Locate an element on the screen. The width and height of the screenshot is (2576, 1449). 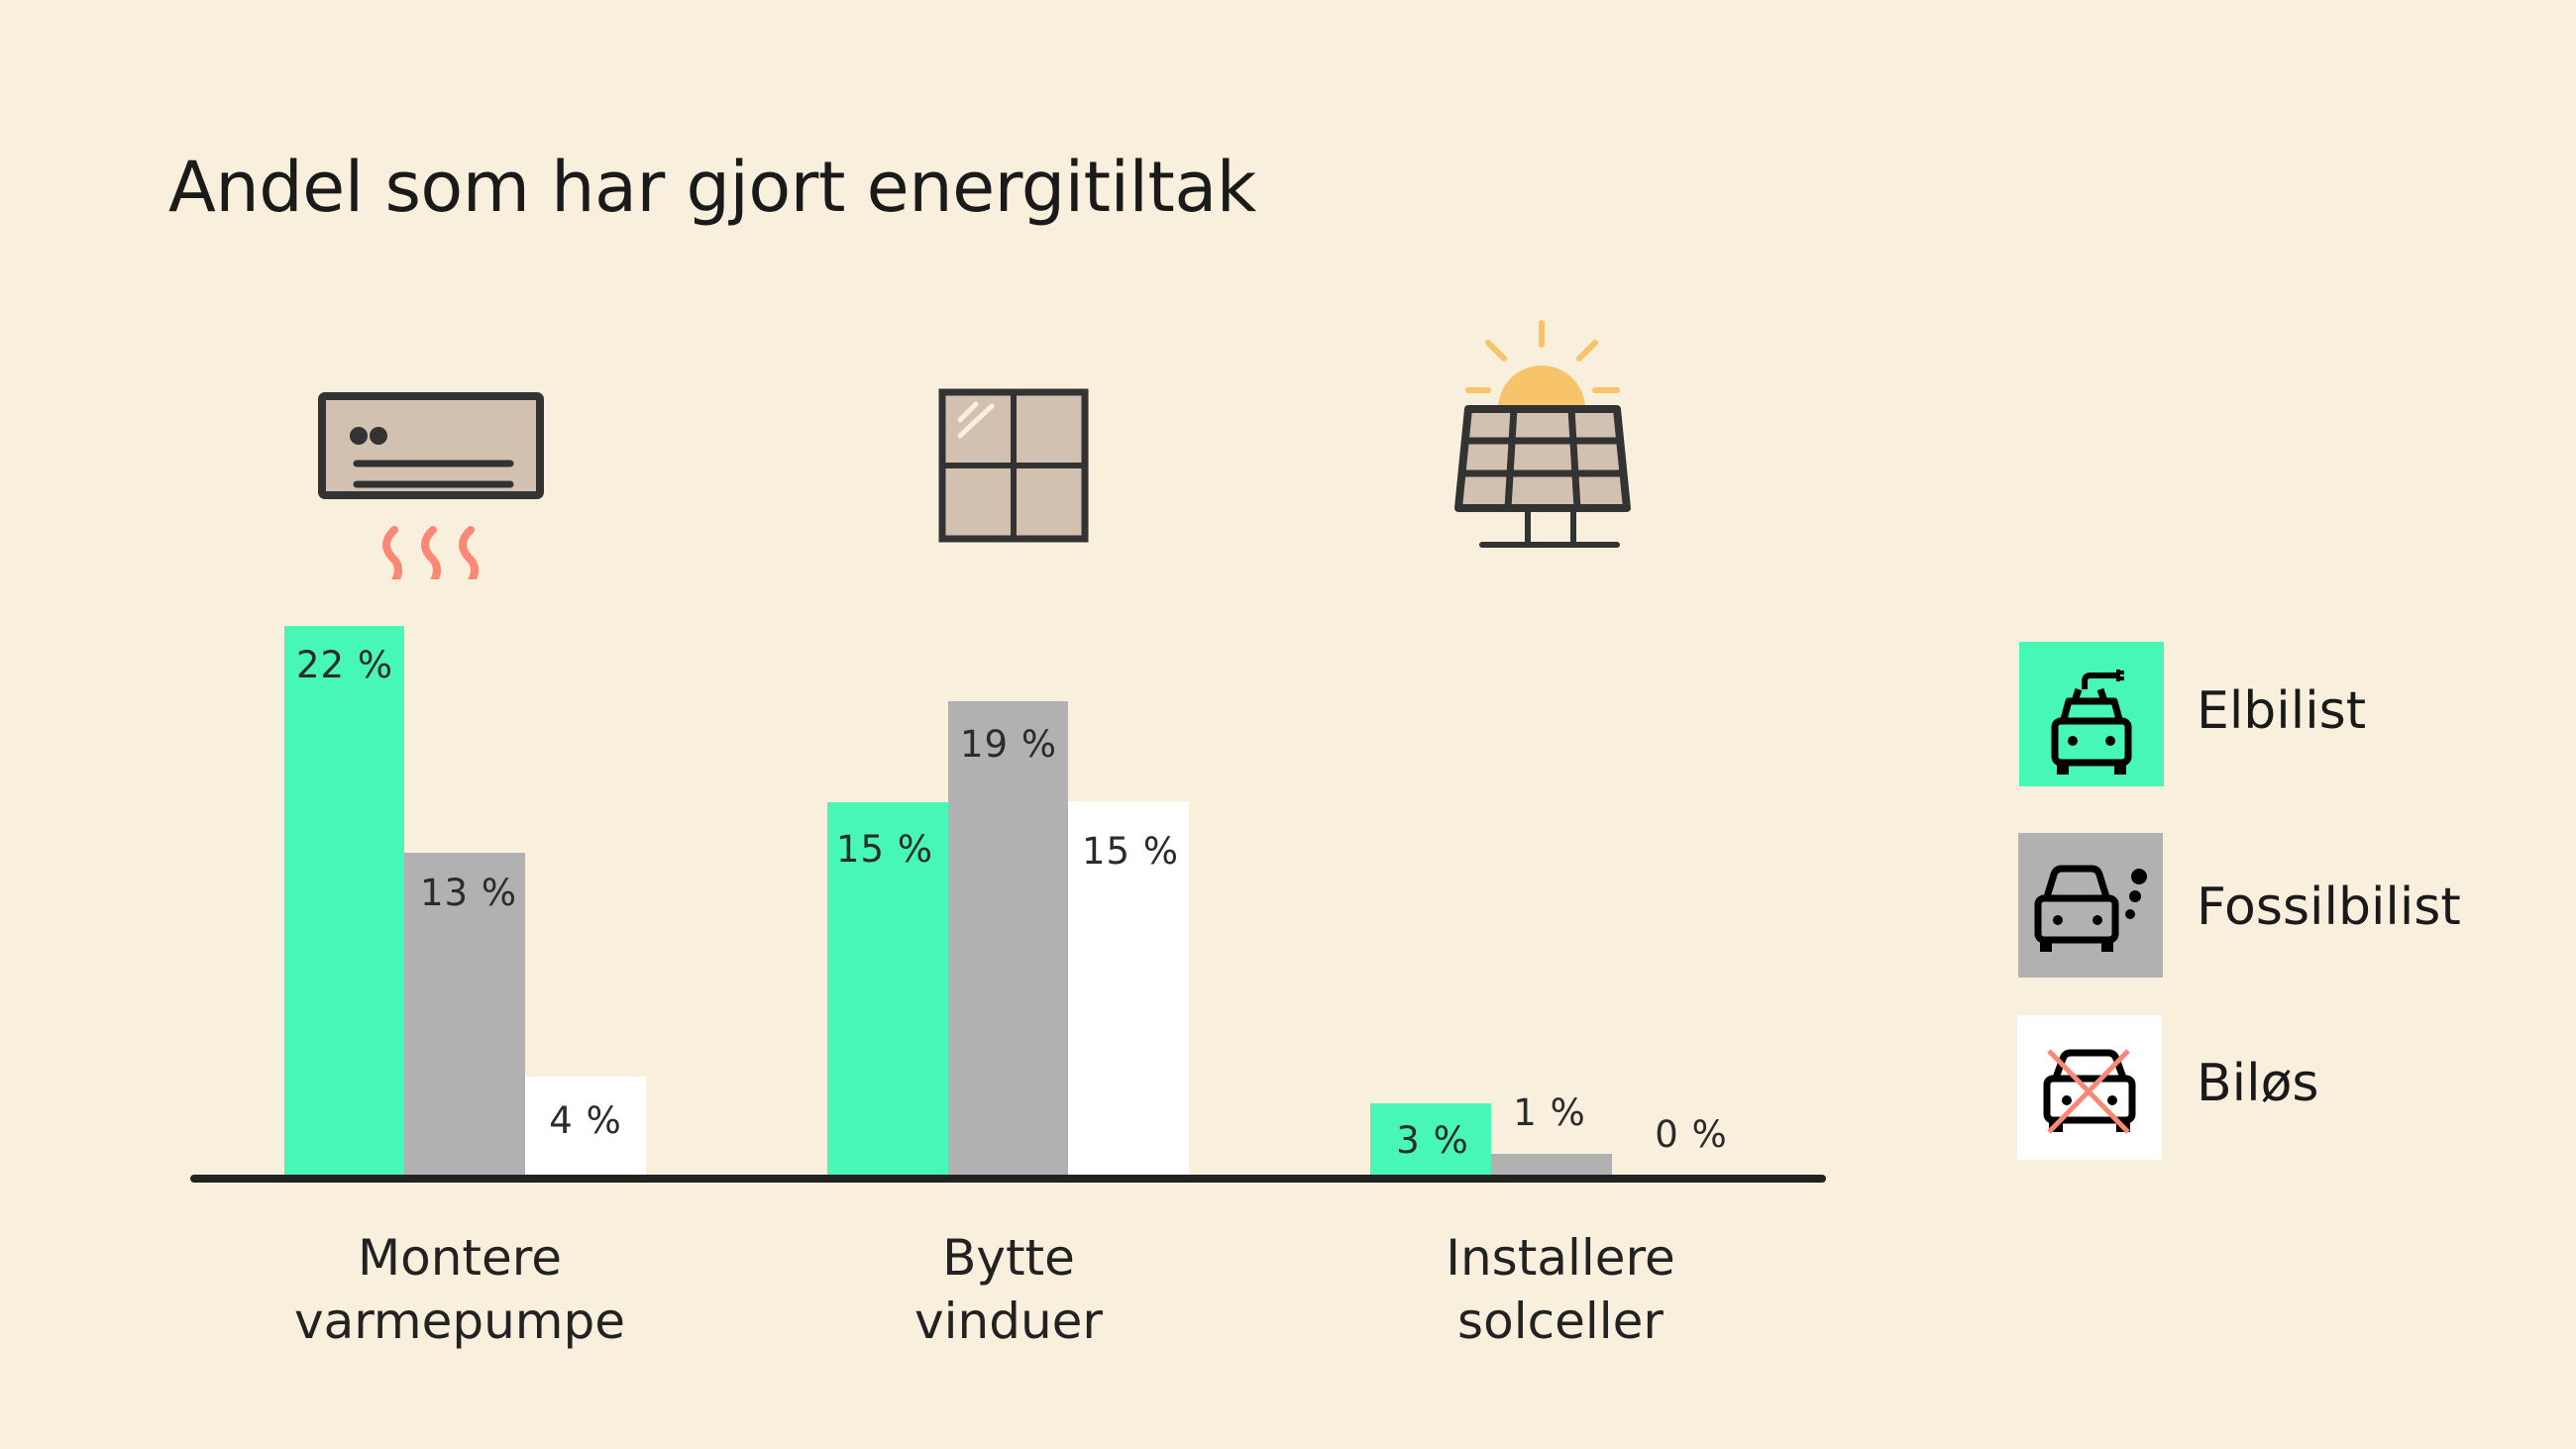
legend-label: Elbilist is located at coordinates (2282, 711).